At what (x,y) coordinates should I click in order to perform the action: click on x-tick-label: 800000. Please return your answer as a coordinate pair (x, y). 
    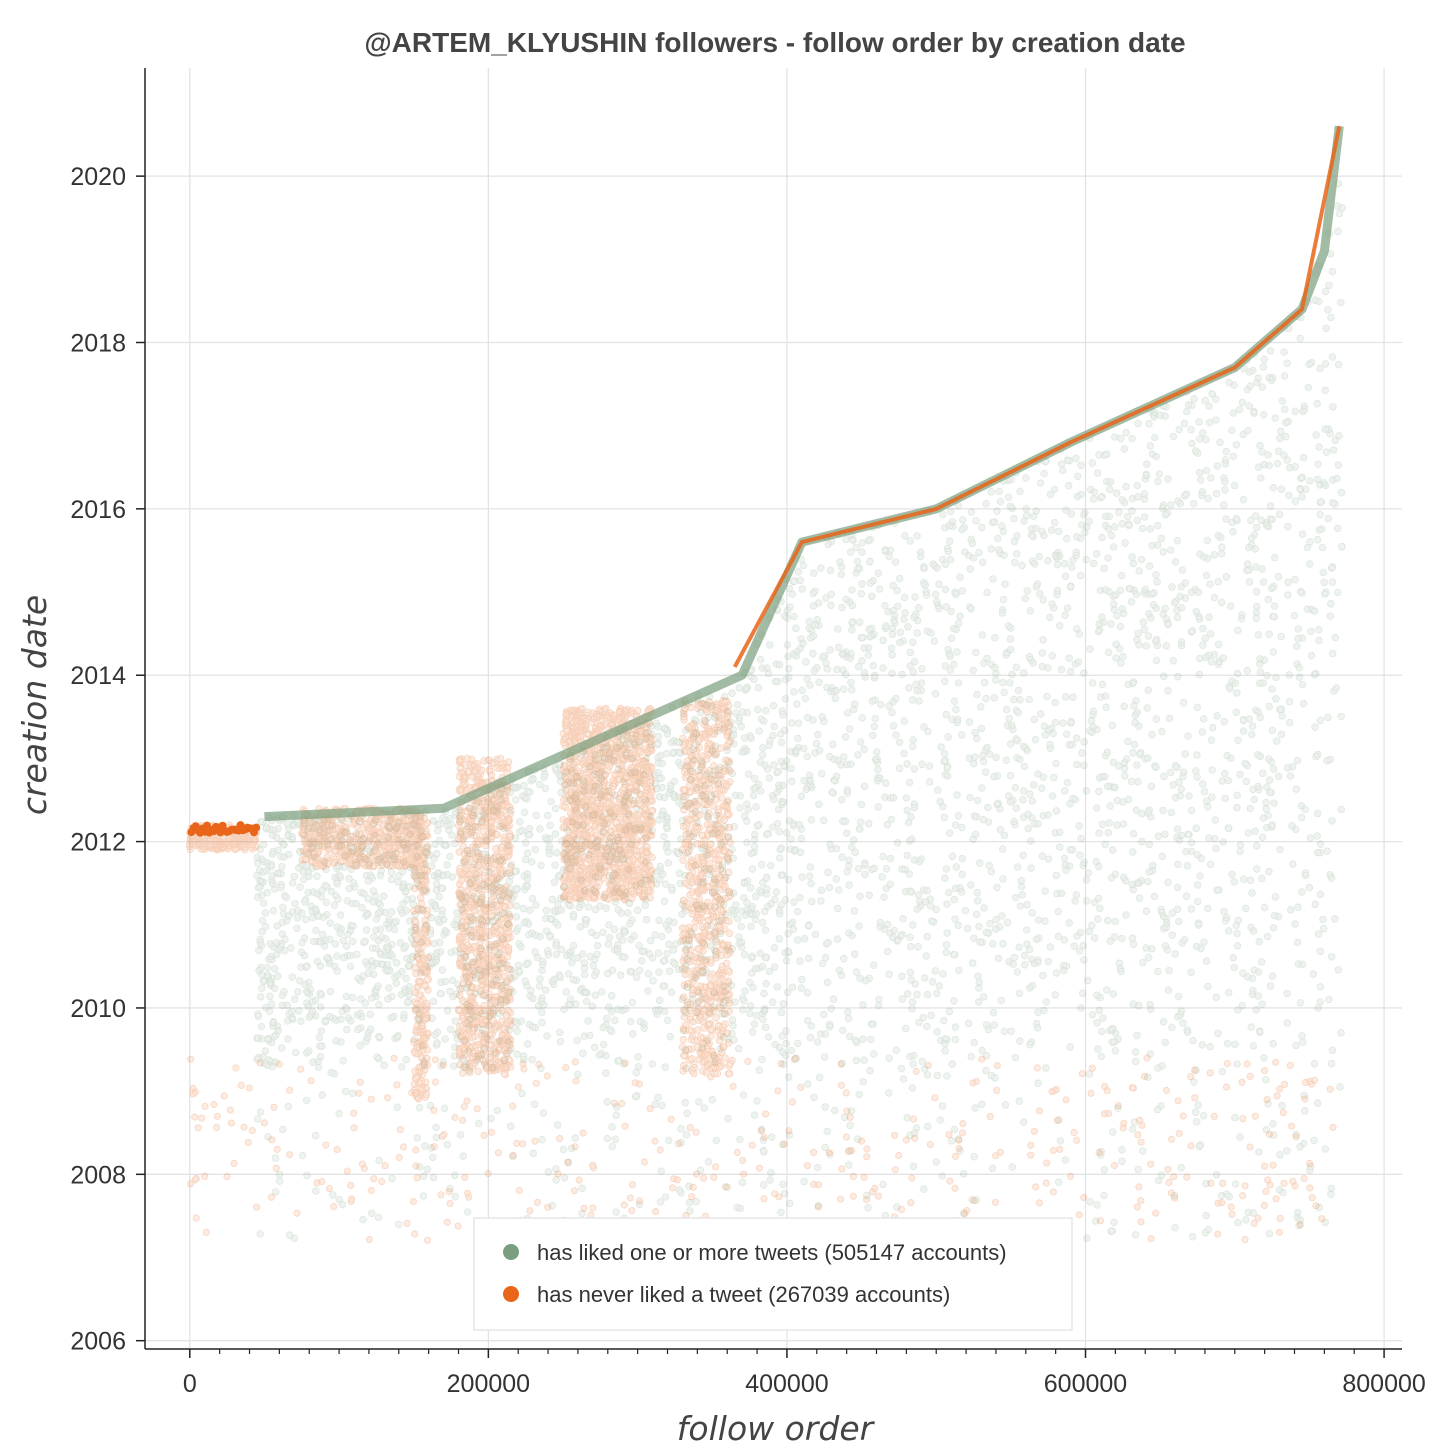
    Looking at the image, I should click on (1383, 1384).